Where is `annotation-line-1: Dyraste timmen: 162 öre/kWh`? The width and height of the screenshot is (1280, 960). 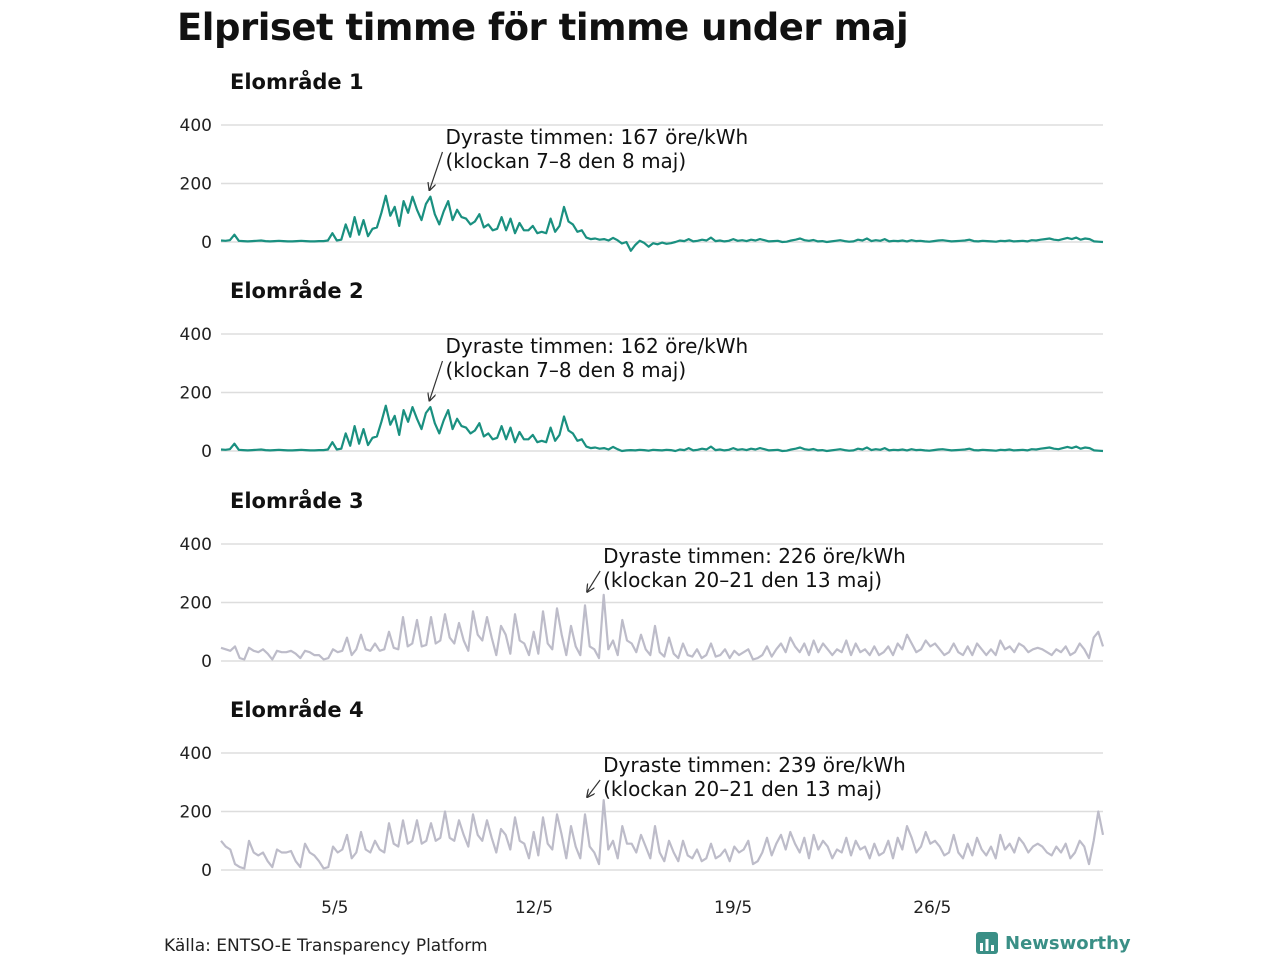 annotation-line-1: Dyraste timmen: 162 öre/kWh is located at coordinates (596, 346).